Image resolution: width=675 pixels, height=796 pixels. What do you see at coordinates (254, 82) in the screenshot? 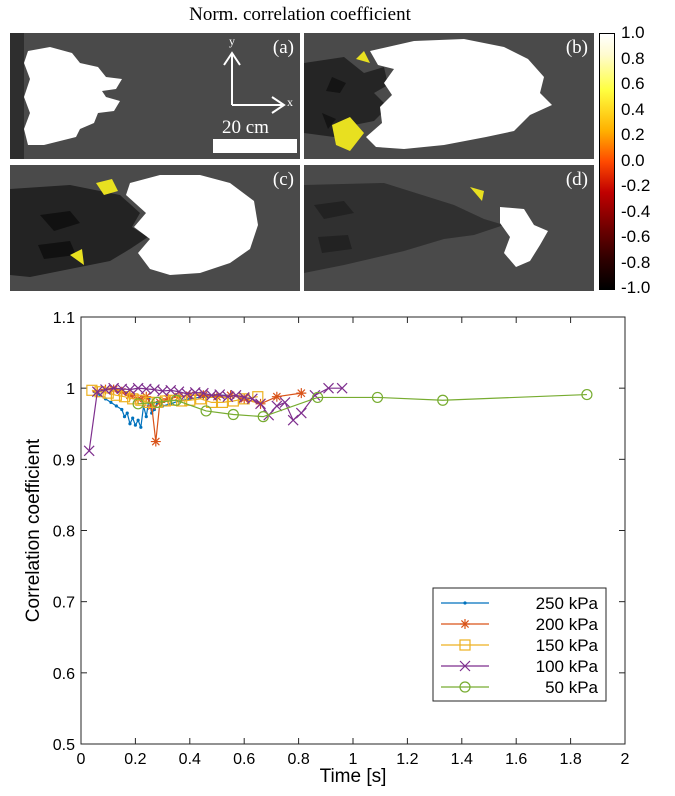
I see `axes-arrows-icon` at bounding box center [254, 82].